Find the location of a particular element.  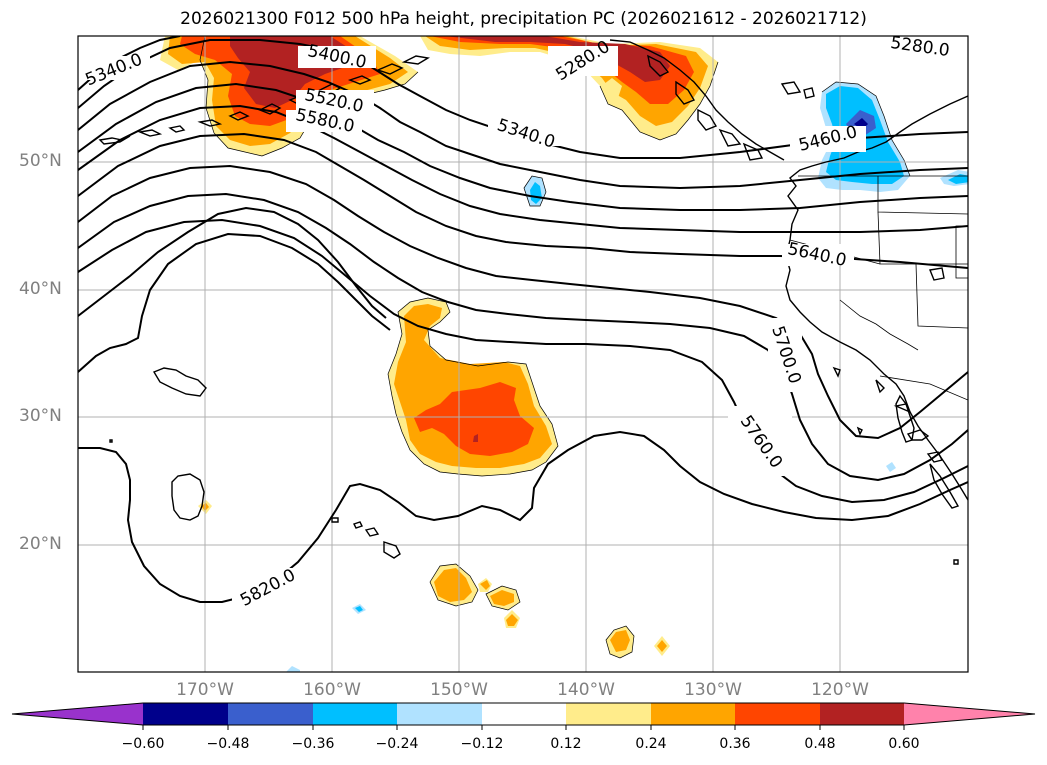

colorbar-tick: 0.12 is located at coordinates (566, 744).